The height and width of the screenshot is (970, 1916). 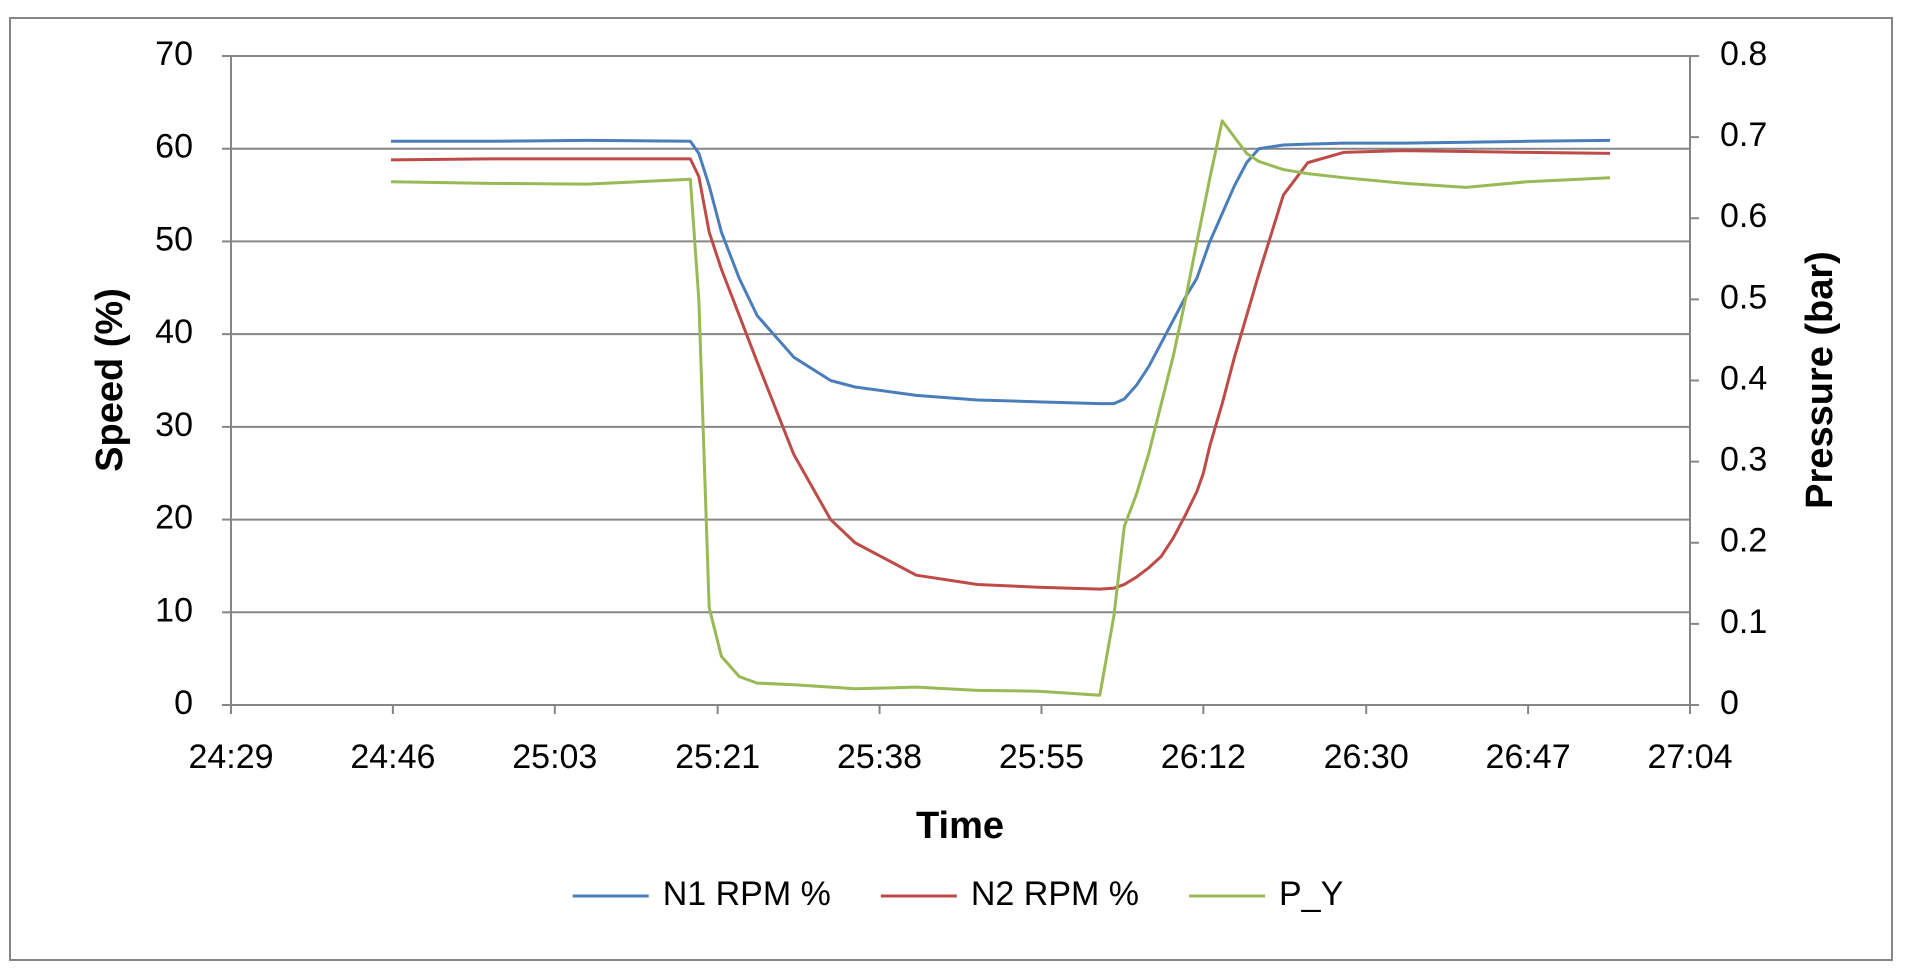 I want to click on x-tick-label: 26:12, so click(x=1203, y=757).